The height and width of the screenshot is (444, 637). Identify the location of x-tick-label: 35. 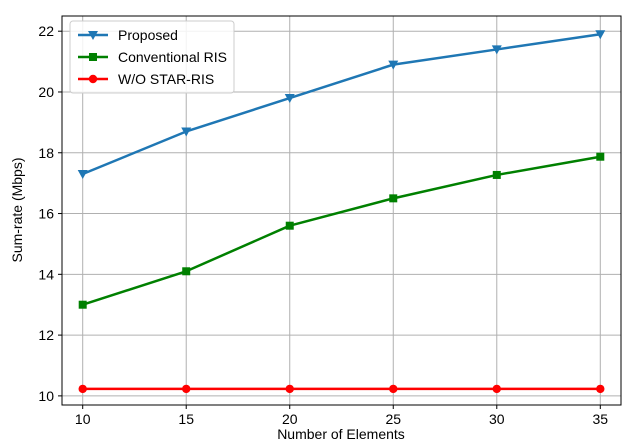
(601, 419).